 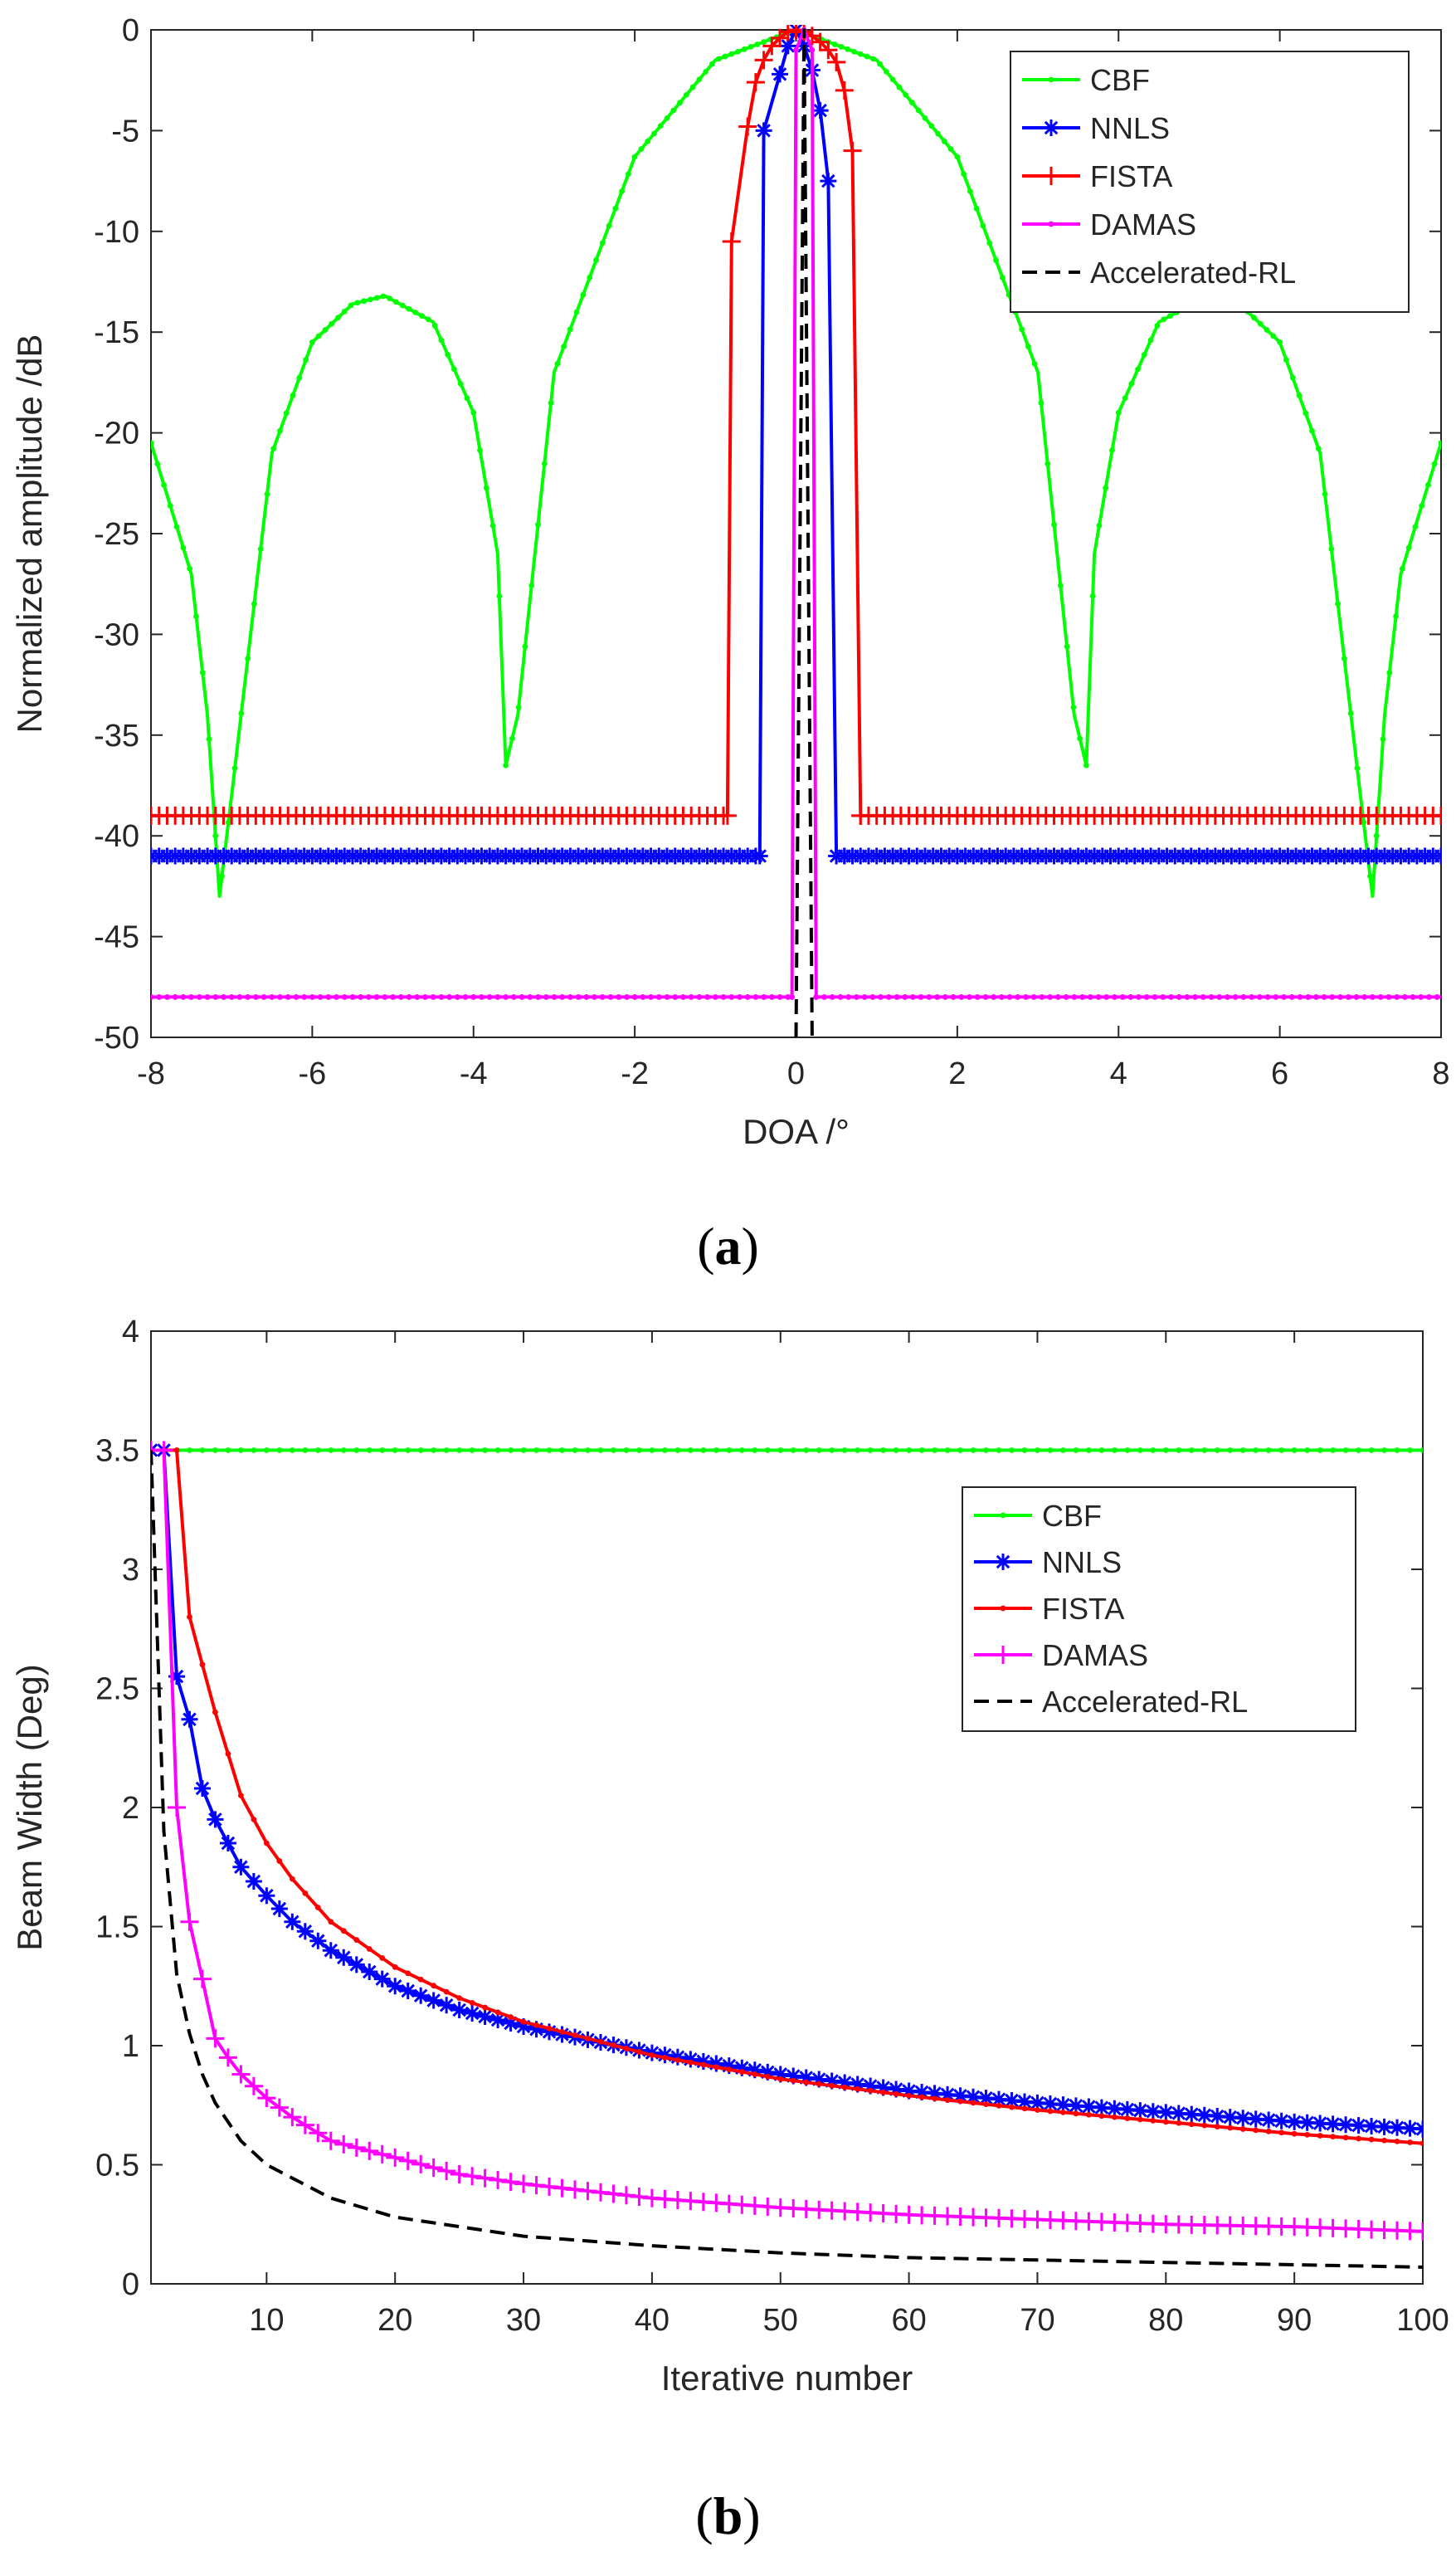 I want to click on x-tick-label: 30, so click(x=523, y=2320).